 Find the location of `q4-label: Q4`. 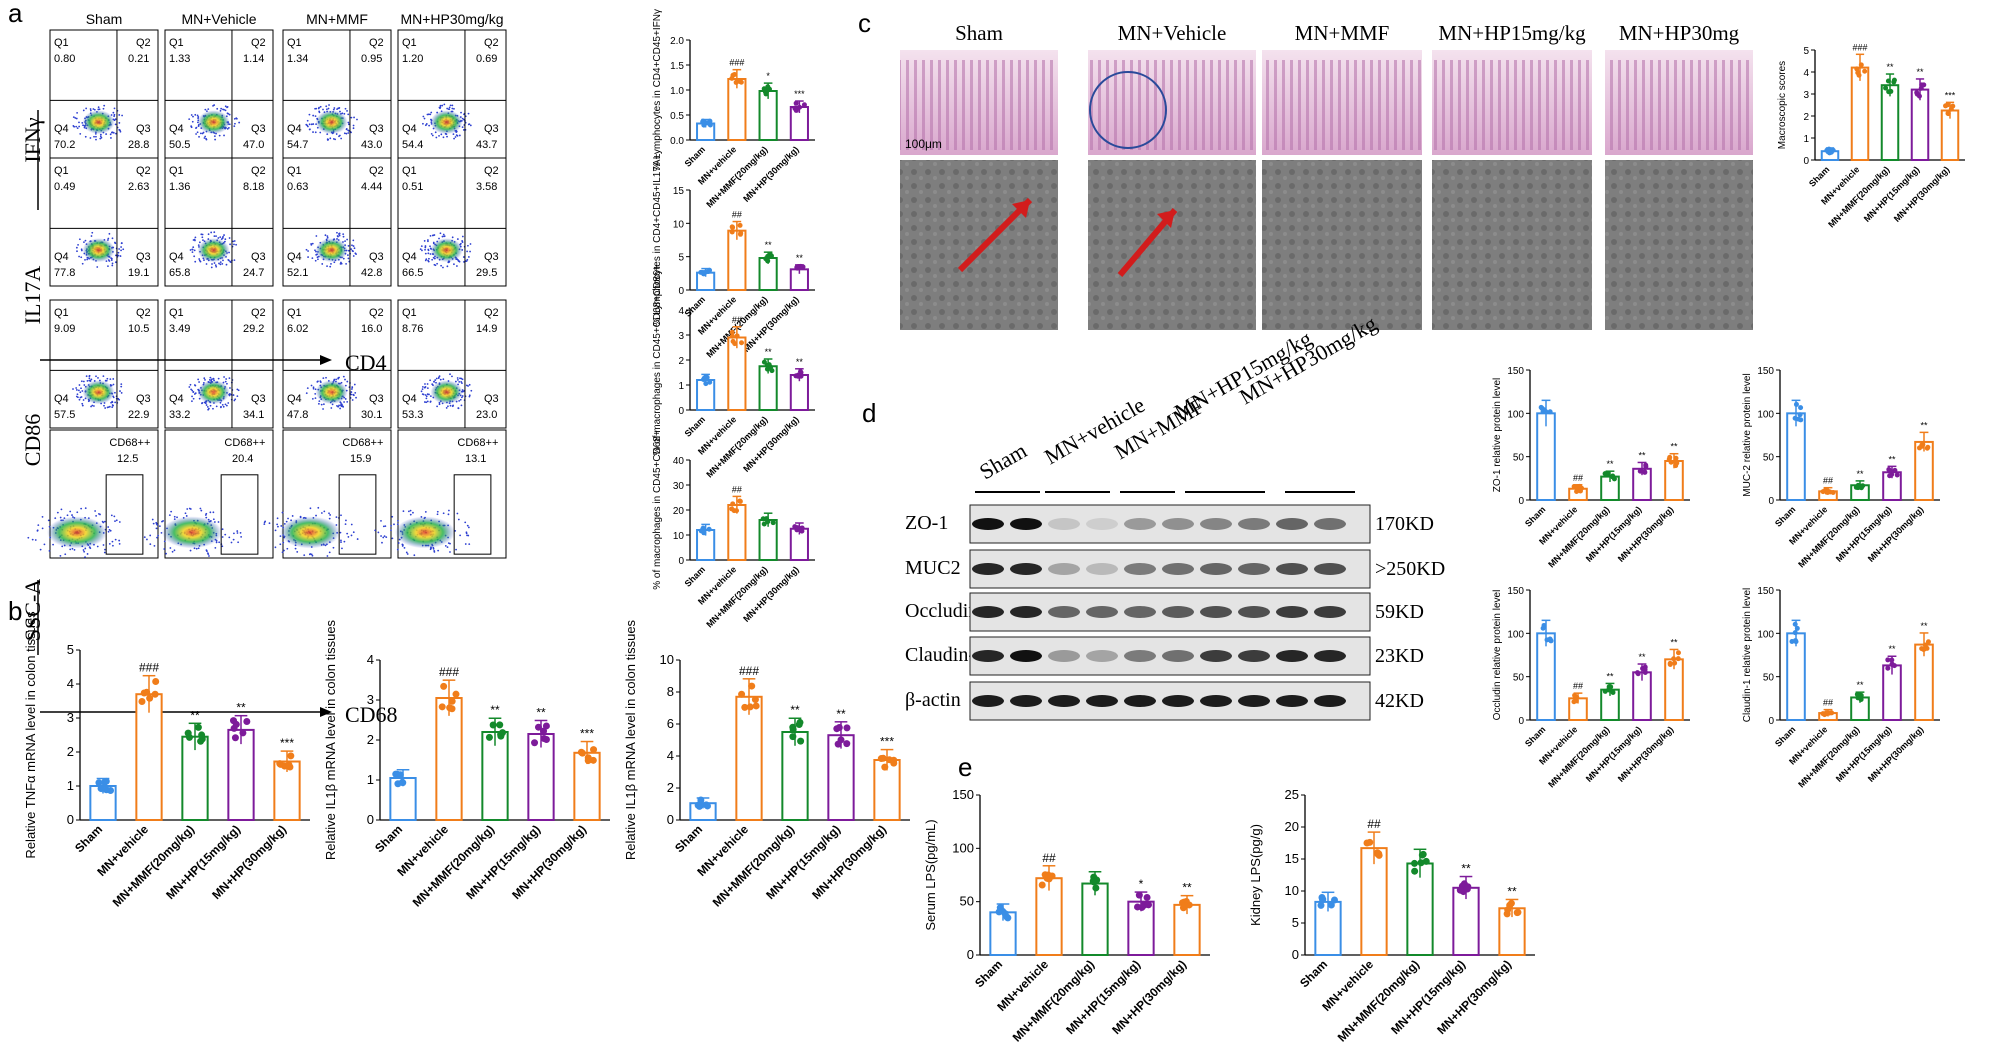

q4-label: Q4 is located at coordinates (409, 399).